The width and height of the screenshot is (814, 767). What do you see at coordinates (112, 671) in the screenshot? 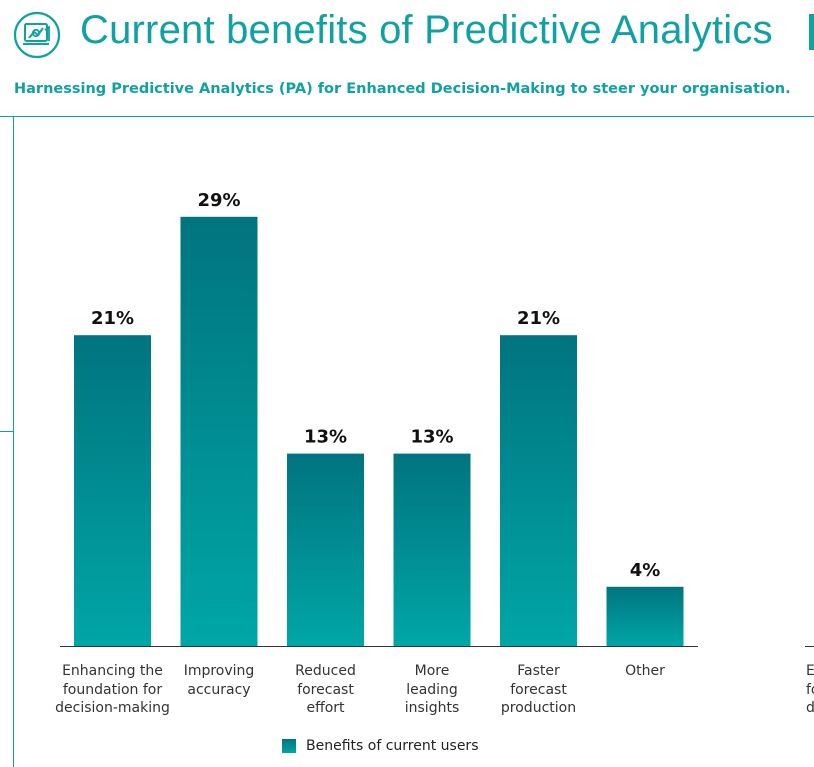
I see `category-label-line: Enhancing the` at bounding box center [112, 671].